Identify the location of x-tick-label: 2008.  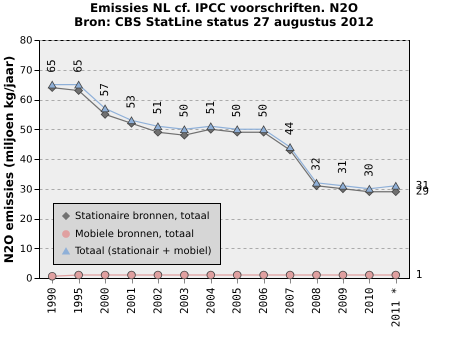
(316, 301).